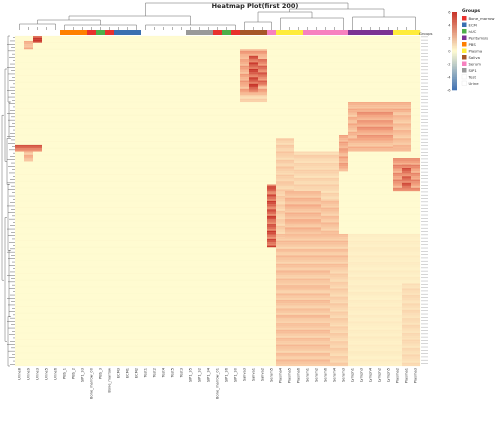 This screenshot has height=438, width=500. I want to click on group-cell-Urine, so click(20, 32).